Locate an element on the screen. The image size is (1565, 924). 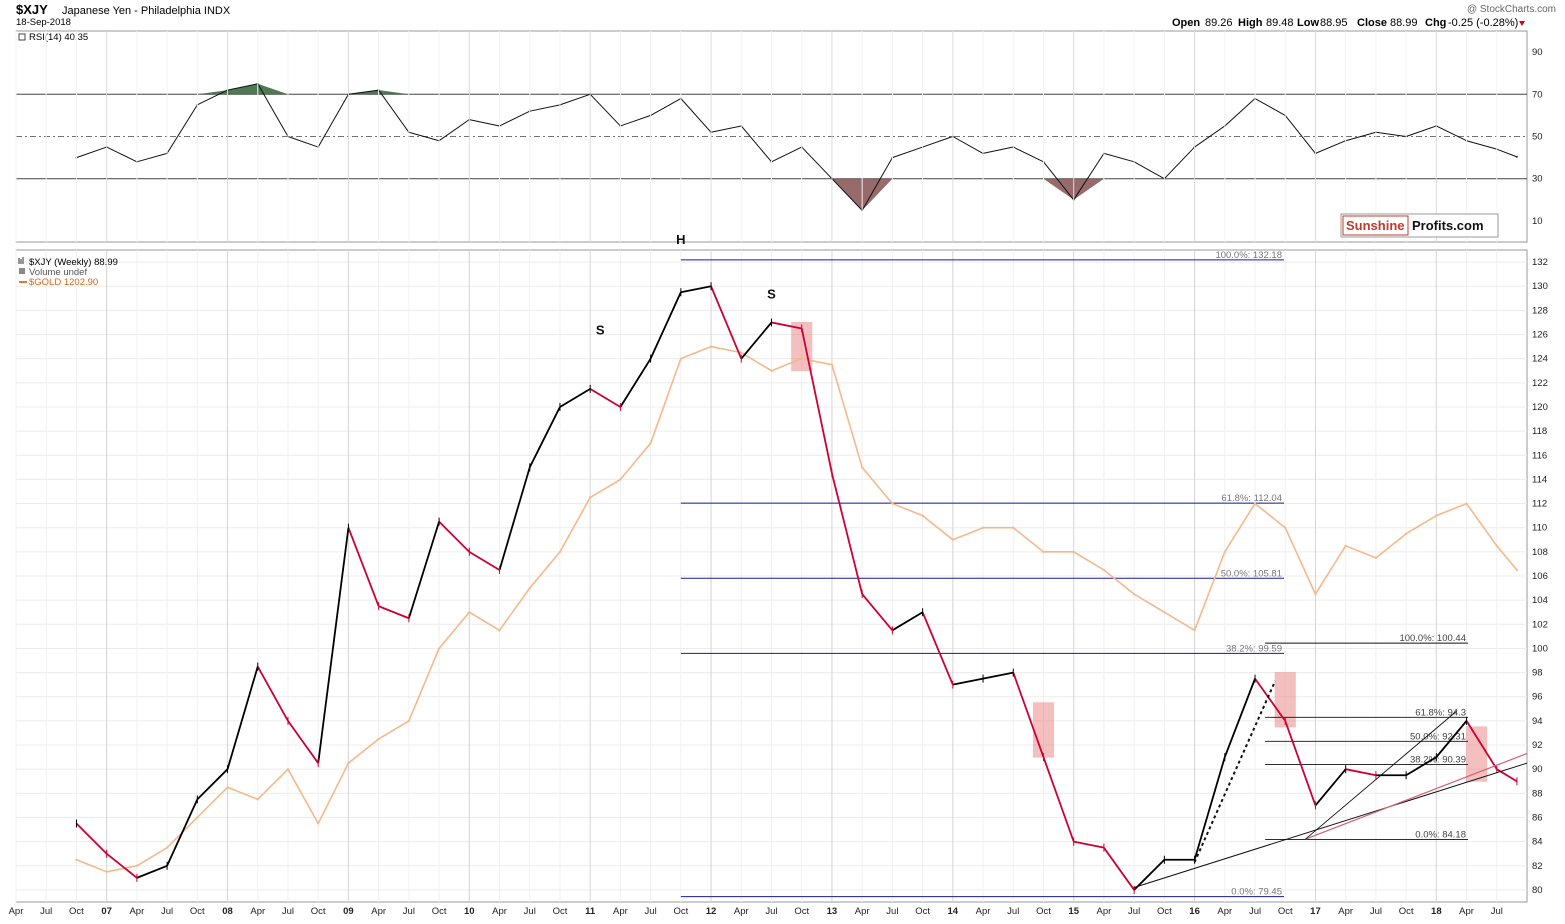
sunshine-profits-logo: Sunshine Profits.com is located at coordinates (1419, 225).